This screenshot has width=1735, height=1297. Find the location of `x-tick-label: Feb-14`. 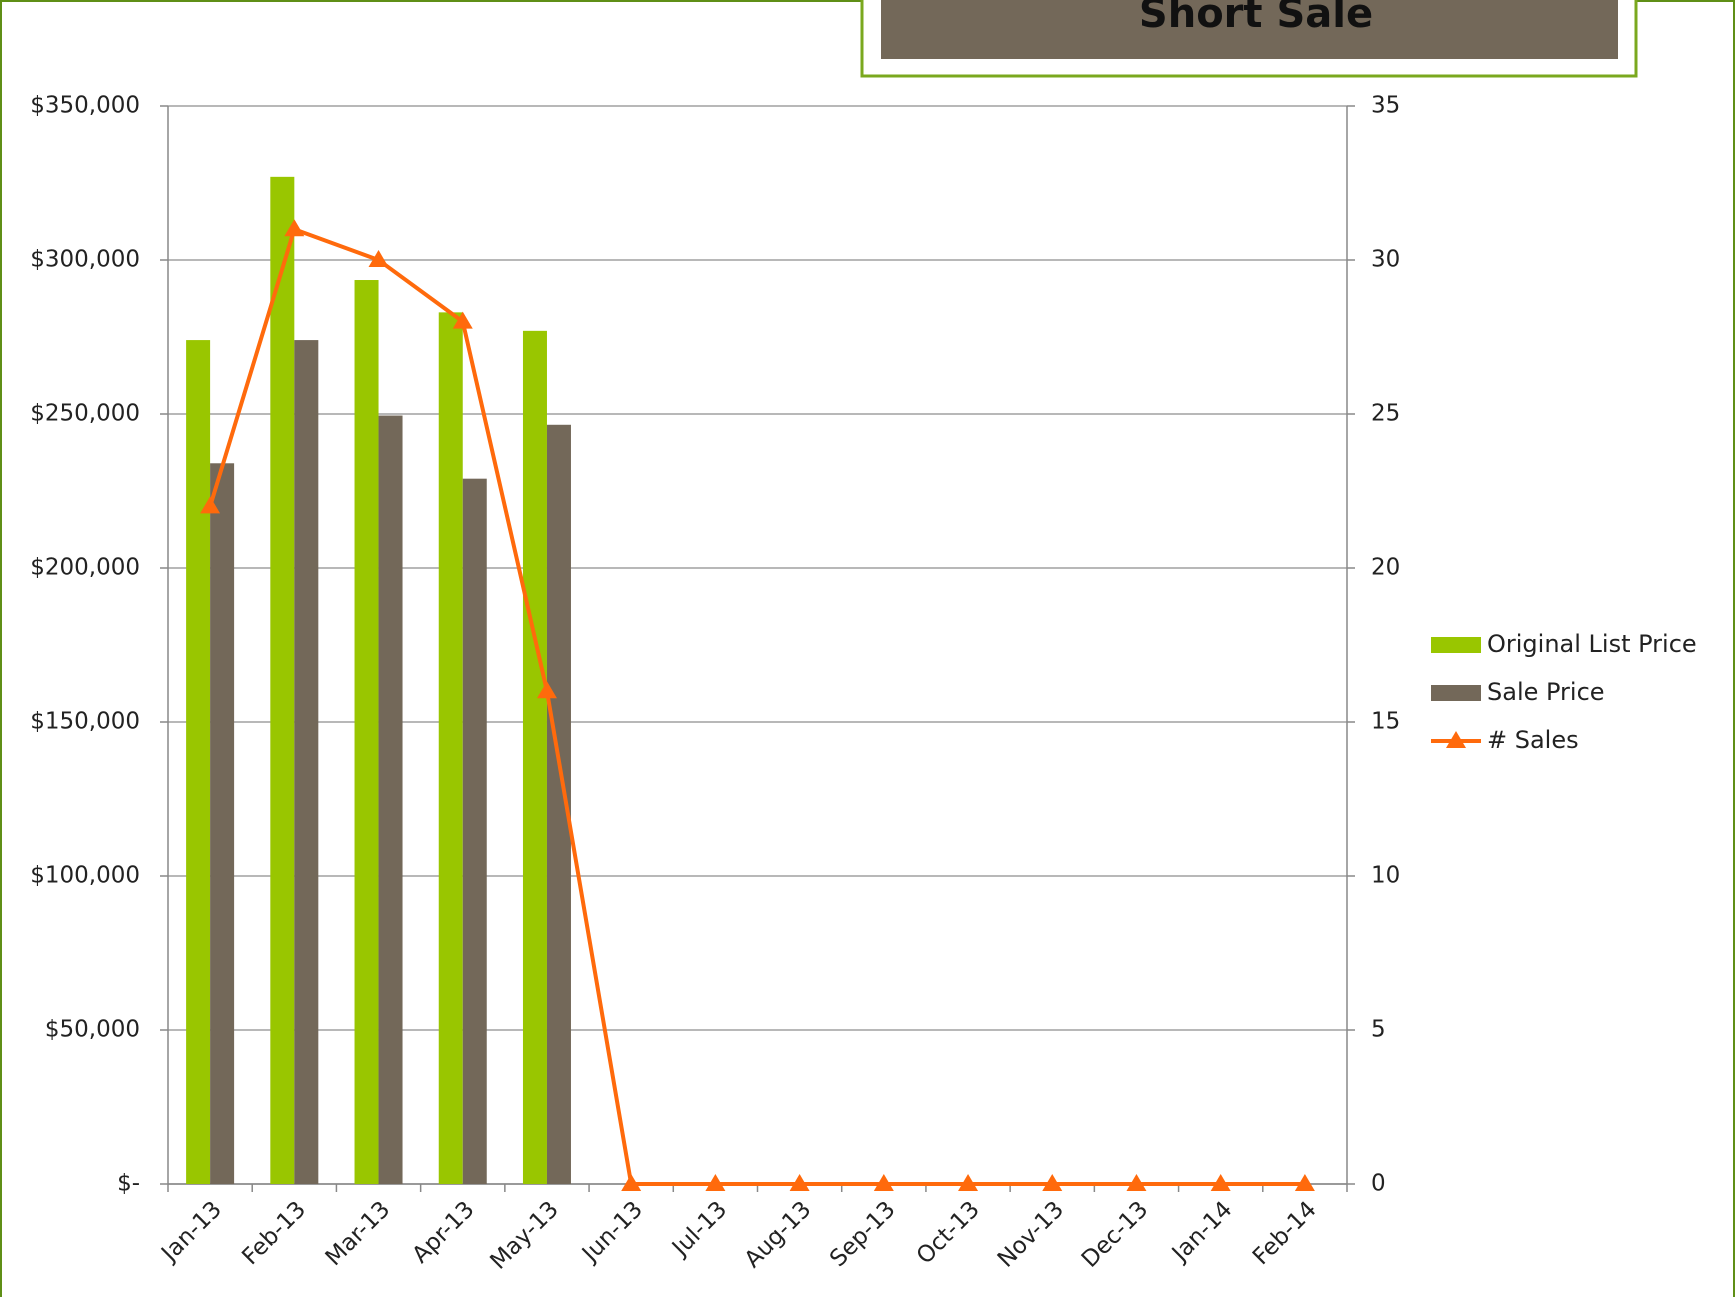

x-tick-label: Feb-14 is located at coordinates (1285, 1233).